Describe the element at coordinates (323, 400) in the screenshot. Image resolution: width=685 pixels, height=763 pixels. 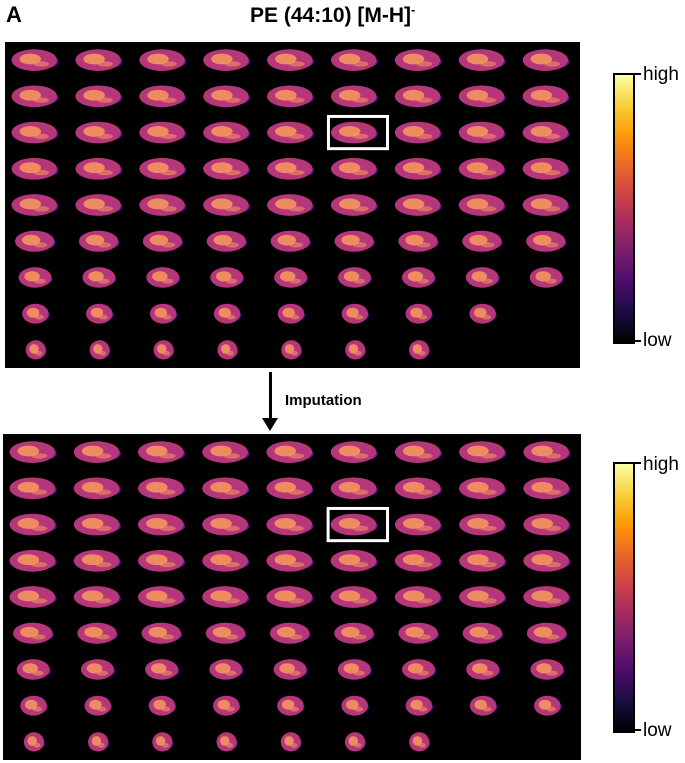
I see `imputation-label: Imputation` at that location.